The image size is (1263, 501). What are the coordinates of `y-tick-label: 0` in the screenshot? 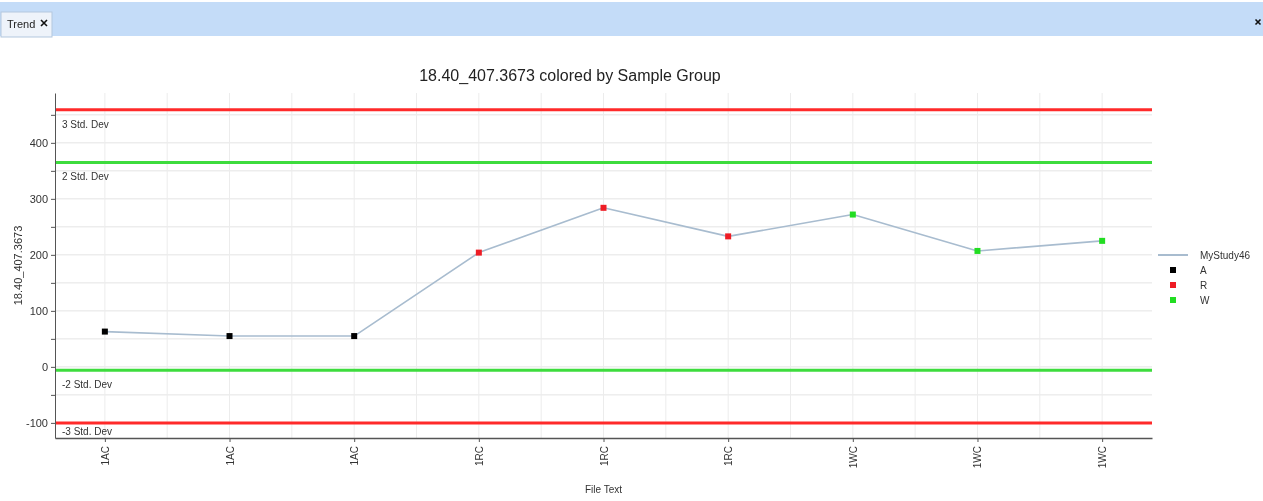 It's located at (44, 366).